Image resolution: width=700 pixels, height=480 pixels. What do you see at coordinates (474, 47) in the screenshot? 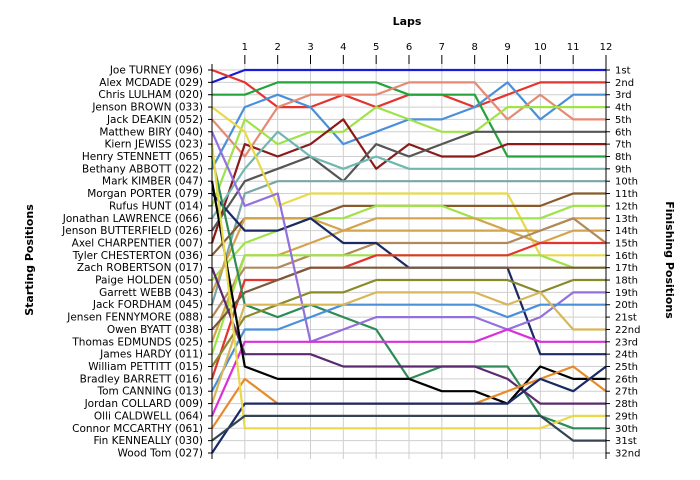
I see `x-tick-label: 8` at bounding box center [474, 47].